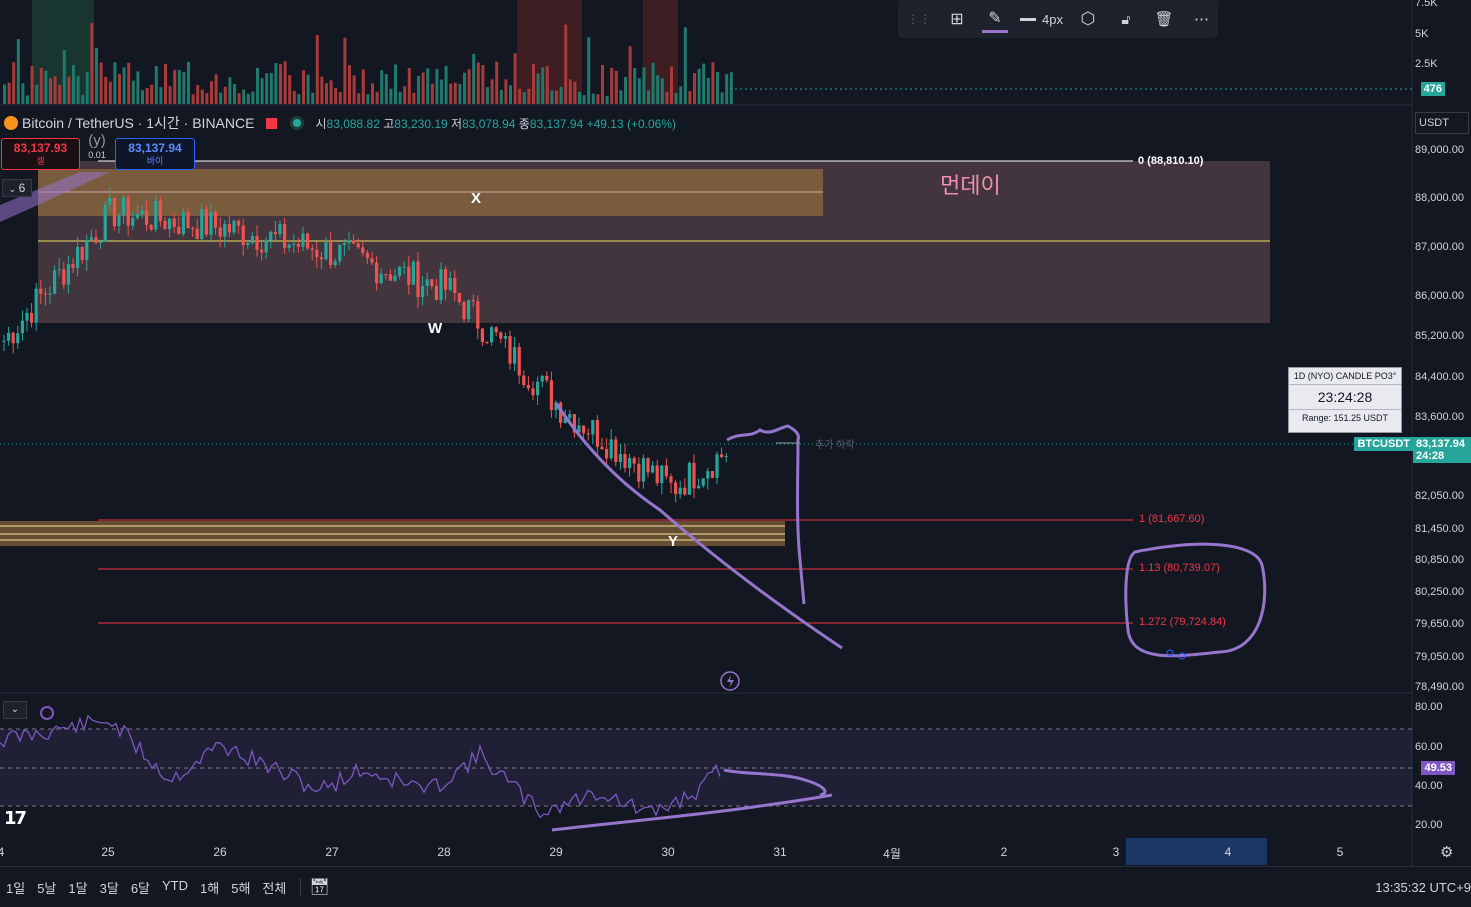 The height and width of the screenshot is (907, 1471). Describe the element at coordinates (97, 140) in the screenshot. I see `spread-label: (y)` at that location.